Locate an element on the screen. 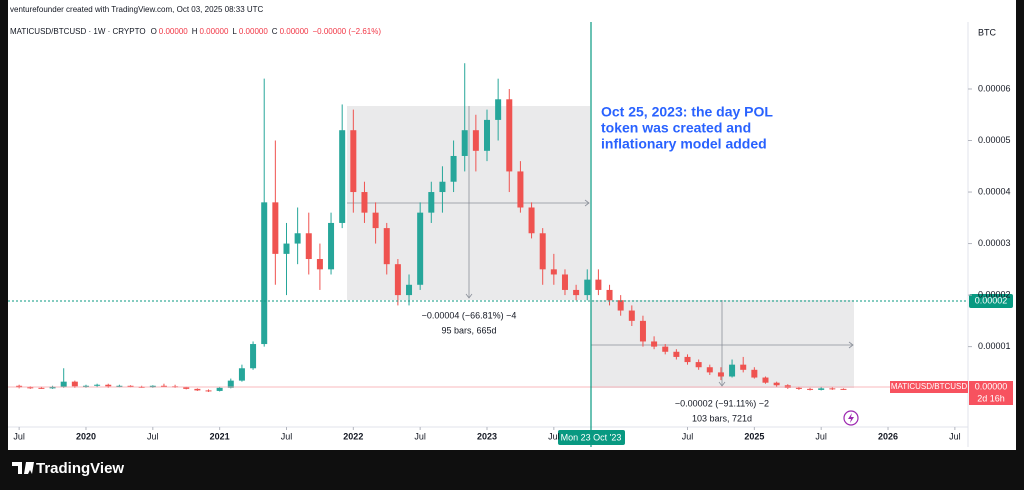  last-price: 0.00000 is located at coordinates (991, 386).